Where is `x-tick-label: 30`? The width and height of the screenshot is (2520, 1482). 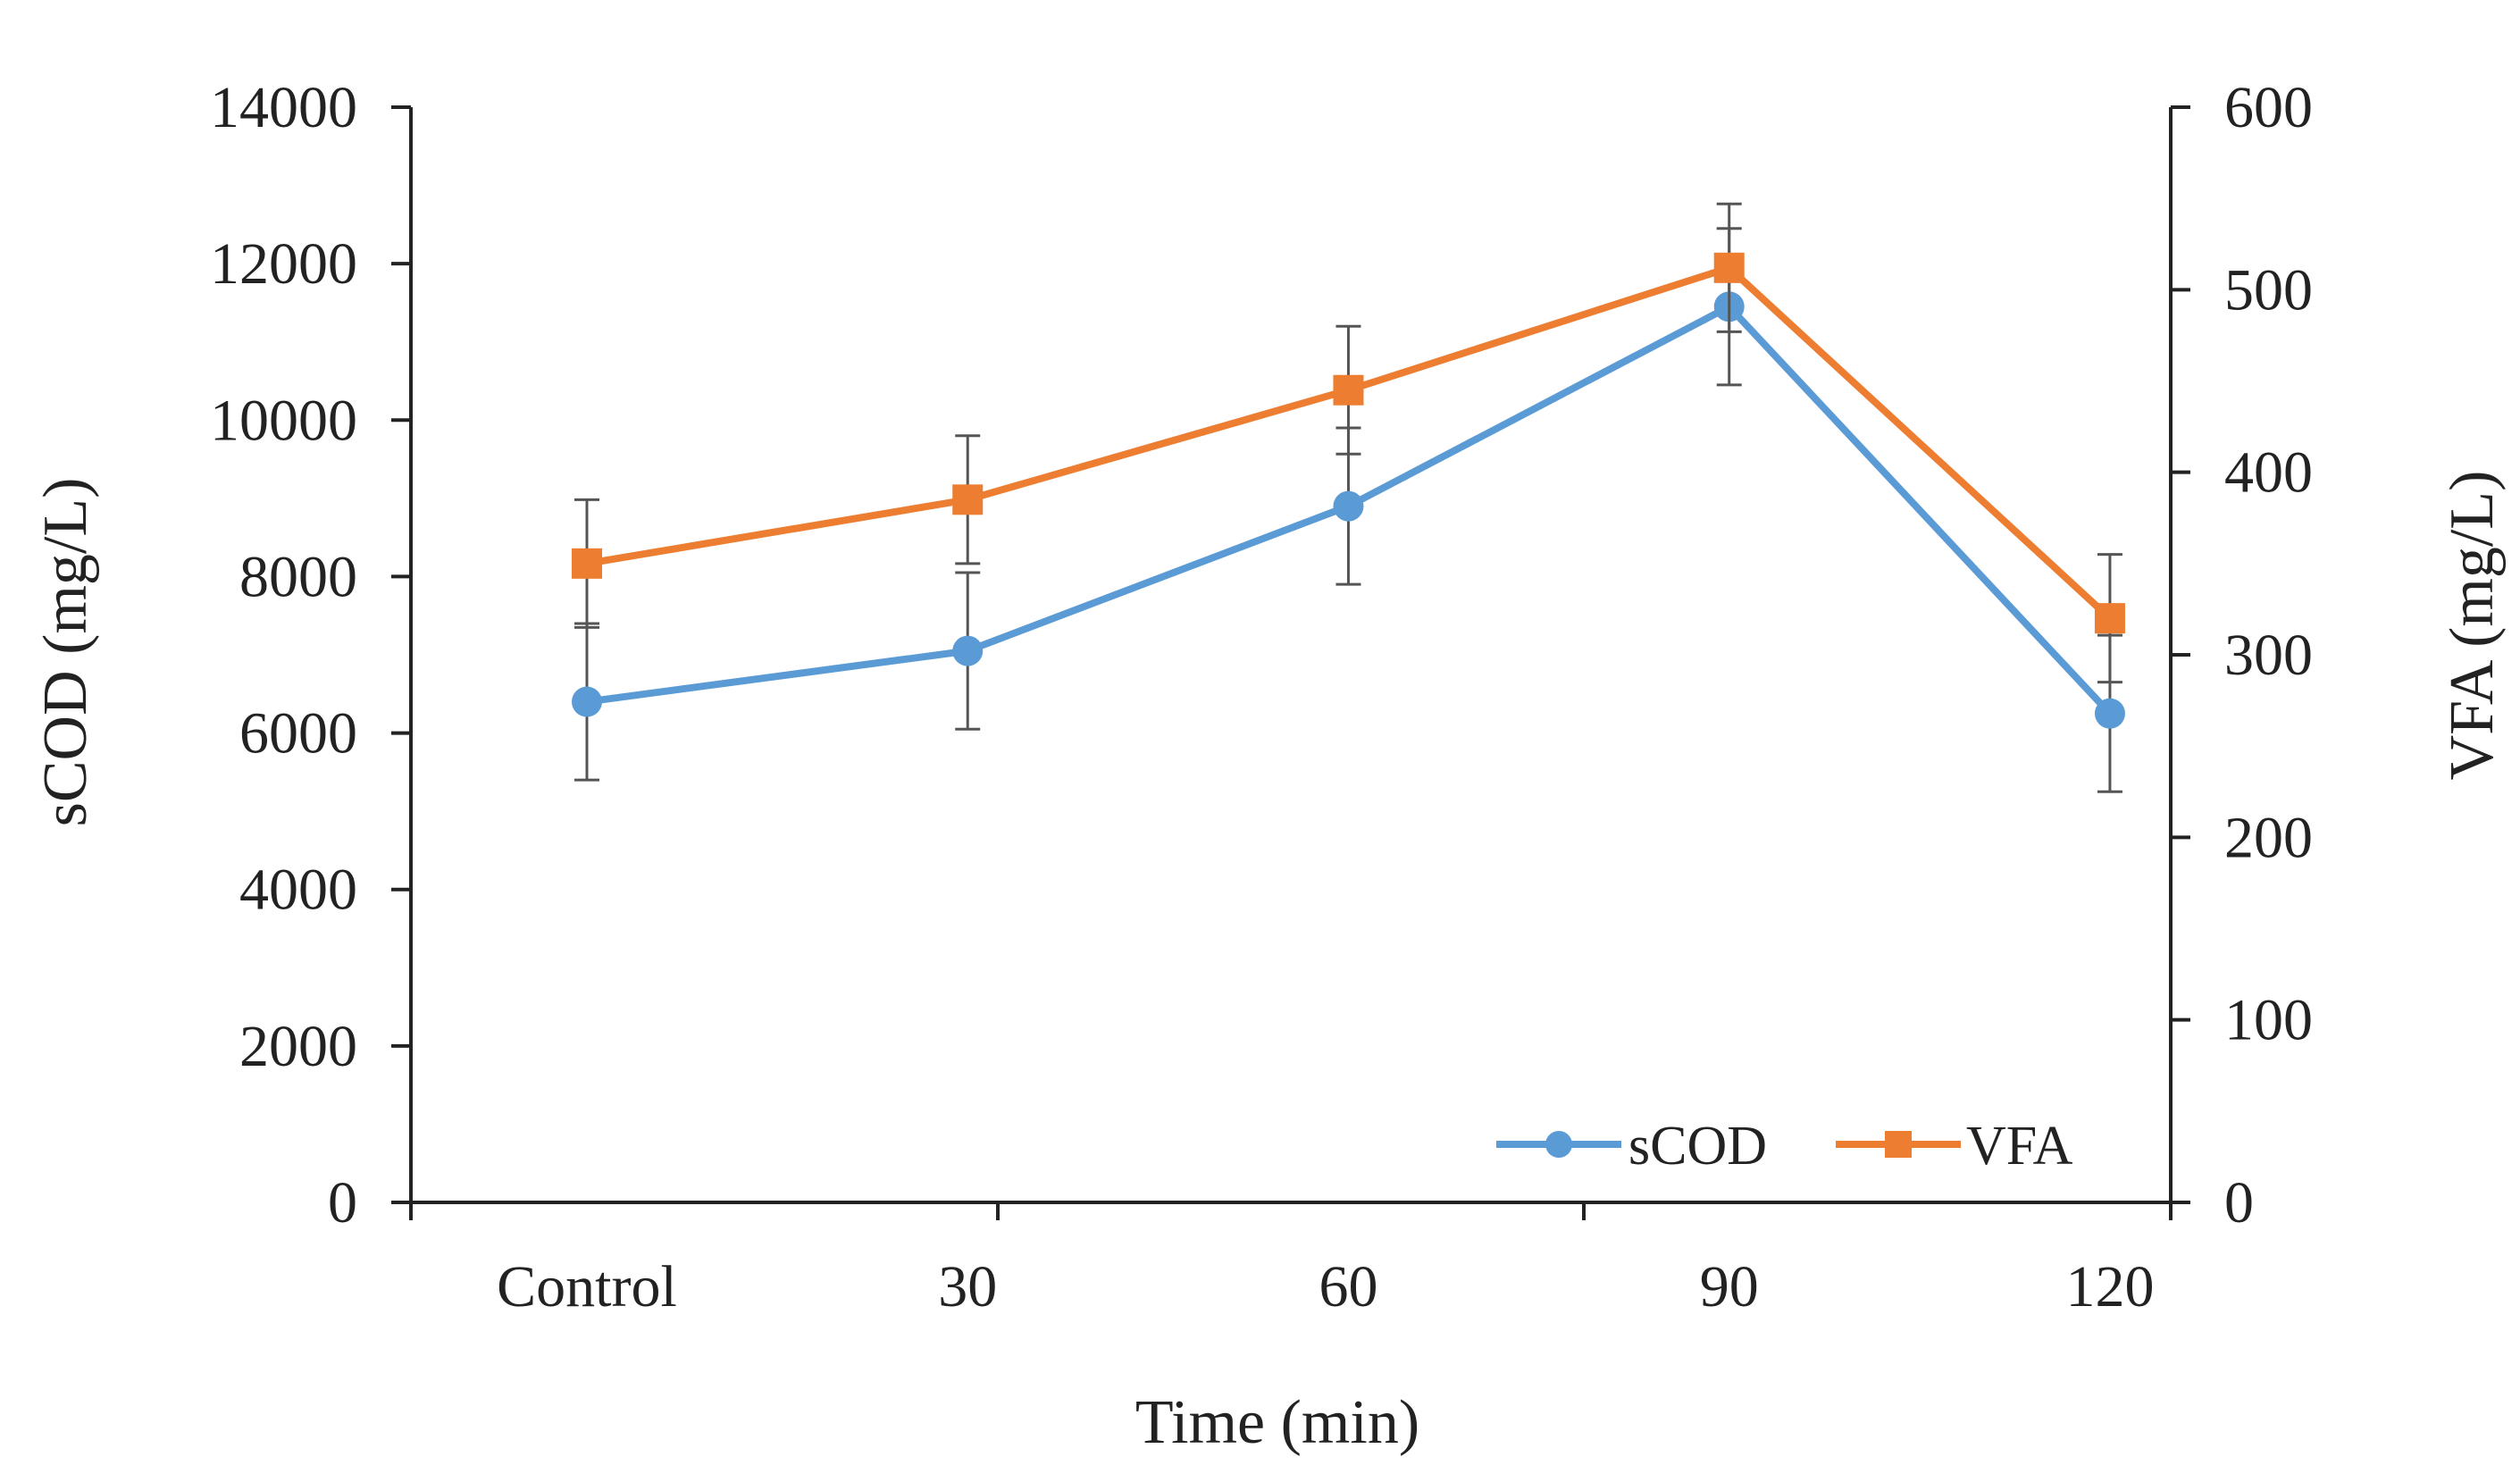 x-tick-label: 30 is located at coordinates (967, 1286).